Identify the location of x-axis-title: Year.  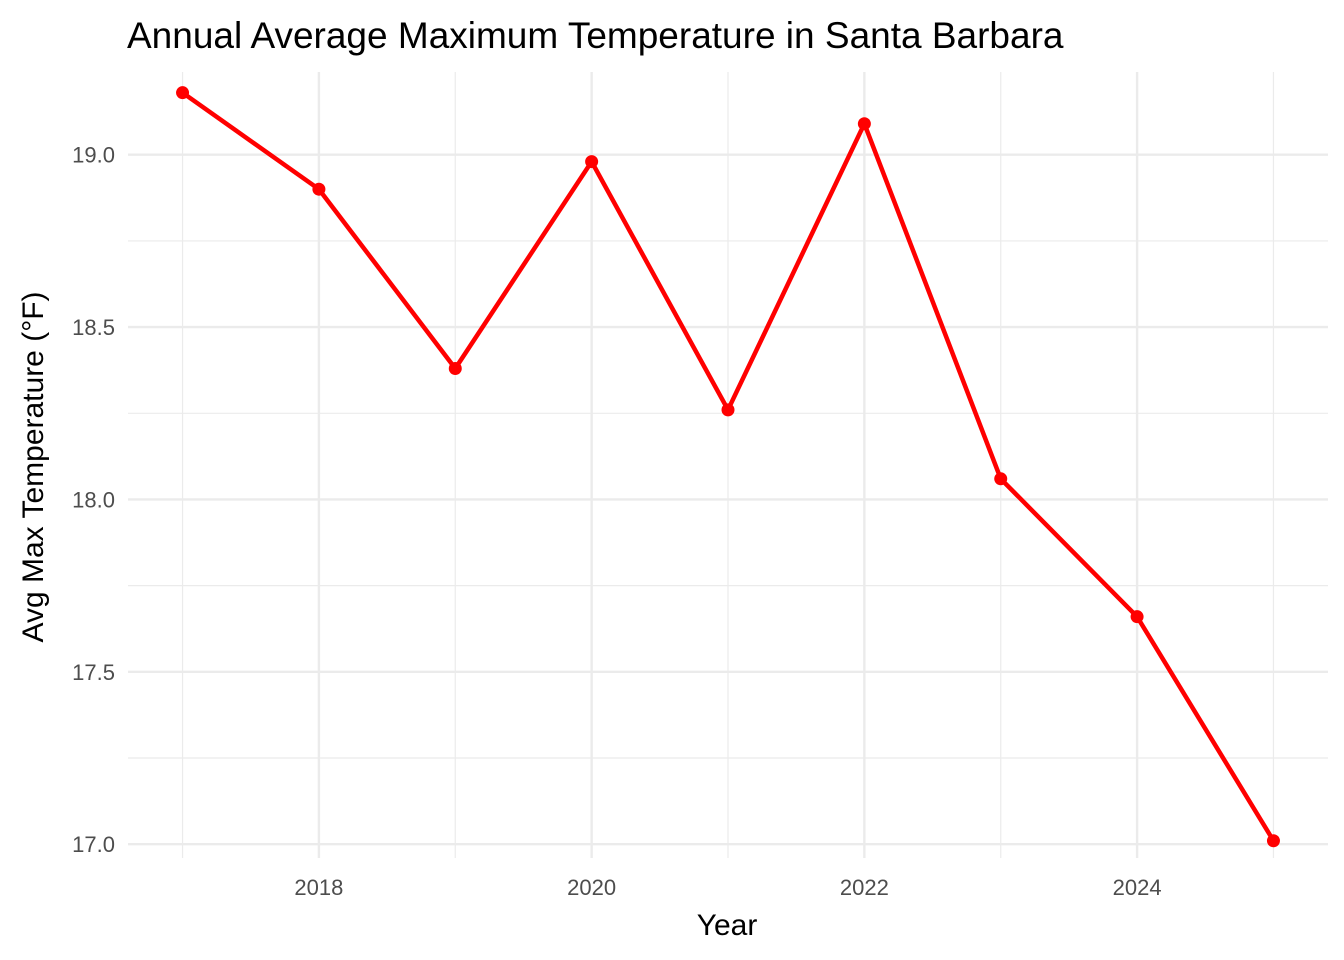
(727, 925).